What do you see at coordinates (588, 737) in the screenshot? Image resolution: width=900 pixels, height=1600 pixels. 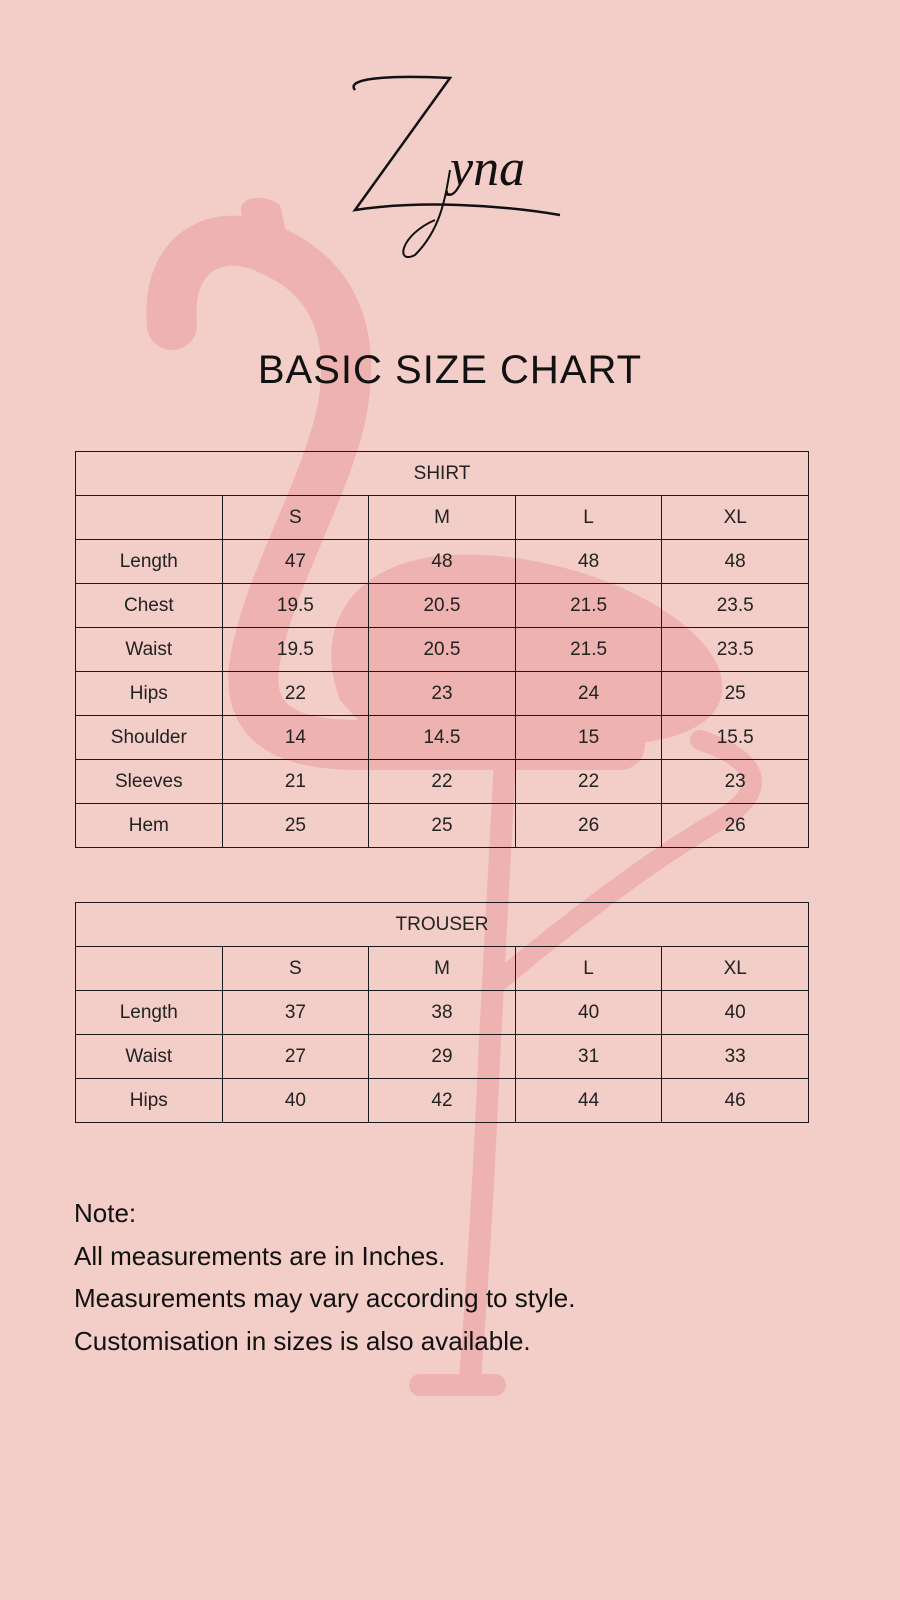 I see `measurement-value: 15` at bounding box center [588, 737].